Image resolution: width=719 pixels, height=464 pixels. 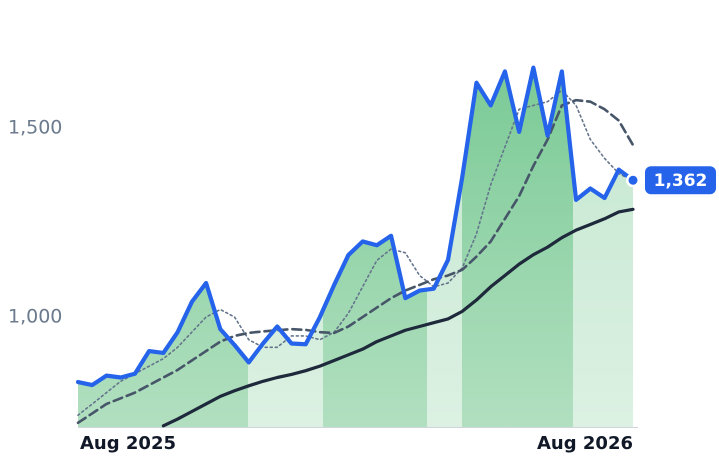 I want to click on price-badge, so click(x=680, y=180).